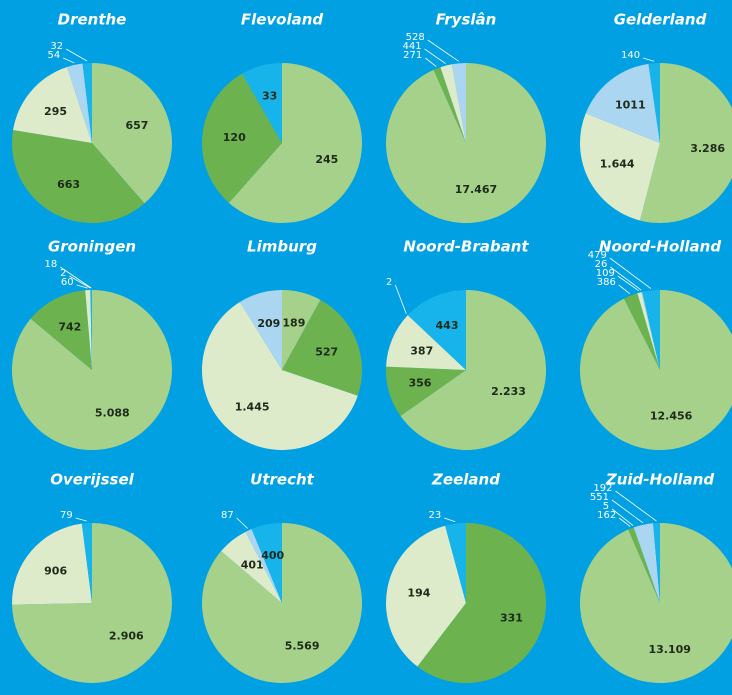 This screenshot has height=695, width=732. What do you see at coordinates (412, 55) in the screenshot?
I see `data-label: 271` at bounding box center [412, 55].